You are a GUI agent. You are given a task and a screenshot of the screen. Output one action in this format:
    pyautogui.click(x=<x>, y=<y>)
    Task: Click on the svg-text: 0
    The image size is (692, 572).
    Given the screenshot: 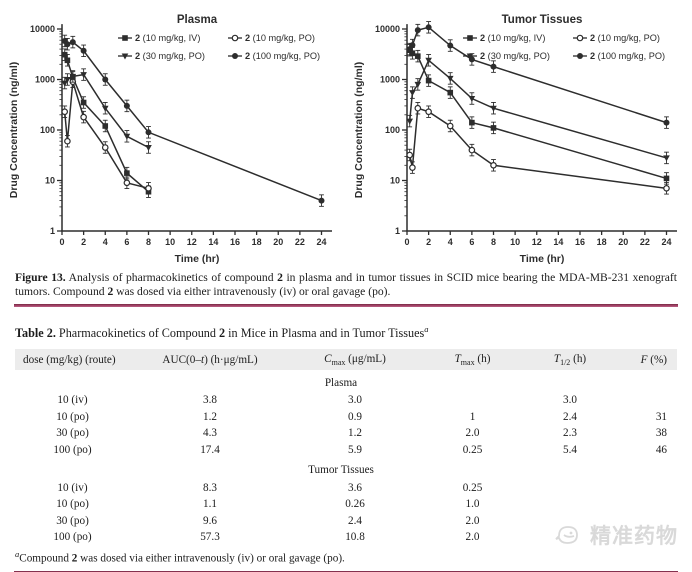 What is the action you would take?
    pyautogui.click(x=61, y=242)
    